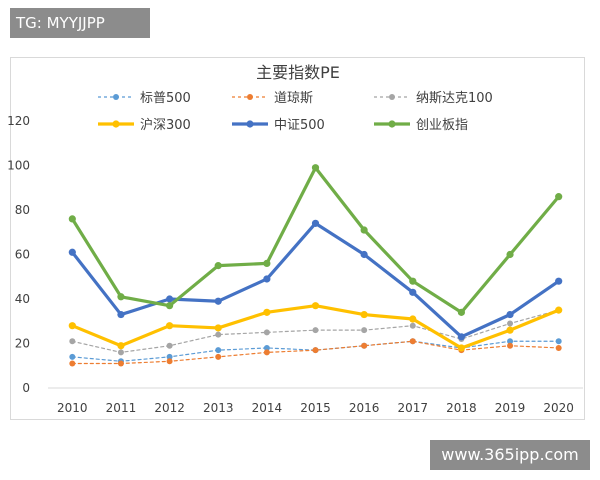 Image resolution: width=600 pixels, height=480 pixels. I want to click on y-tick-label: 100, so click(18, 166).